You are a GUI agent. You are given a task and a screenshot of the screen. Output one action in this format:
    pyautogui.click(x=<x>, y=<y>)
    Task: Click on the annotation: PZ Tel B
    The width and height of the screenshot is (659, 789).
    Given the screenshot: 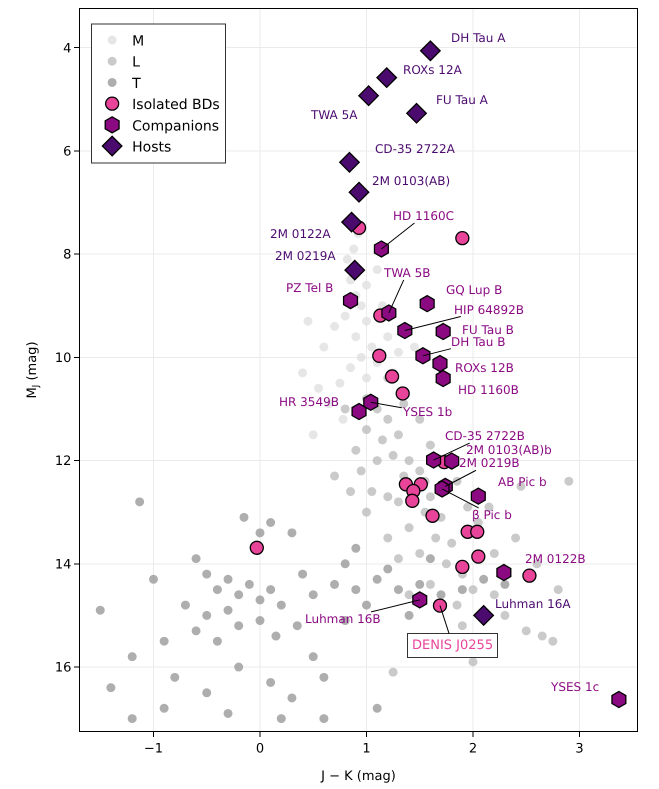 What is the action you would take?
    pyautogui.click(x=310, y=288)
    